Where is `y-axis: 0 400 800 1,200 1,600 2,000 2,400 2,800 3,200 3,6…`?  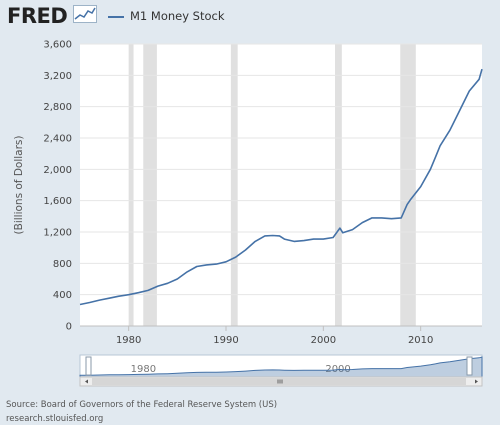 y-axis: 0 400 800 1,200 1,600 2,000 2,400 2,800 3,200 3,6… is located at coordinates (57, 186).